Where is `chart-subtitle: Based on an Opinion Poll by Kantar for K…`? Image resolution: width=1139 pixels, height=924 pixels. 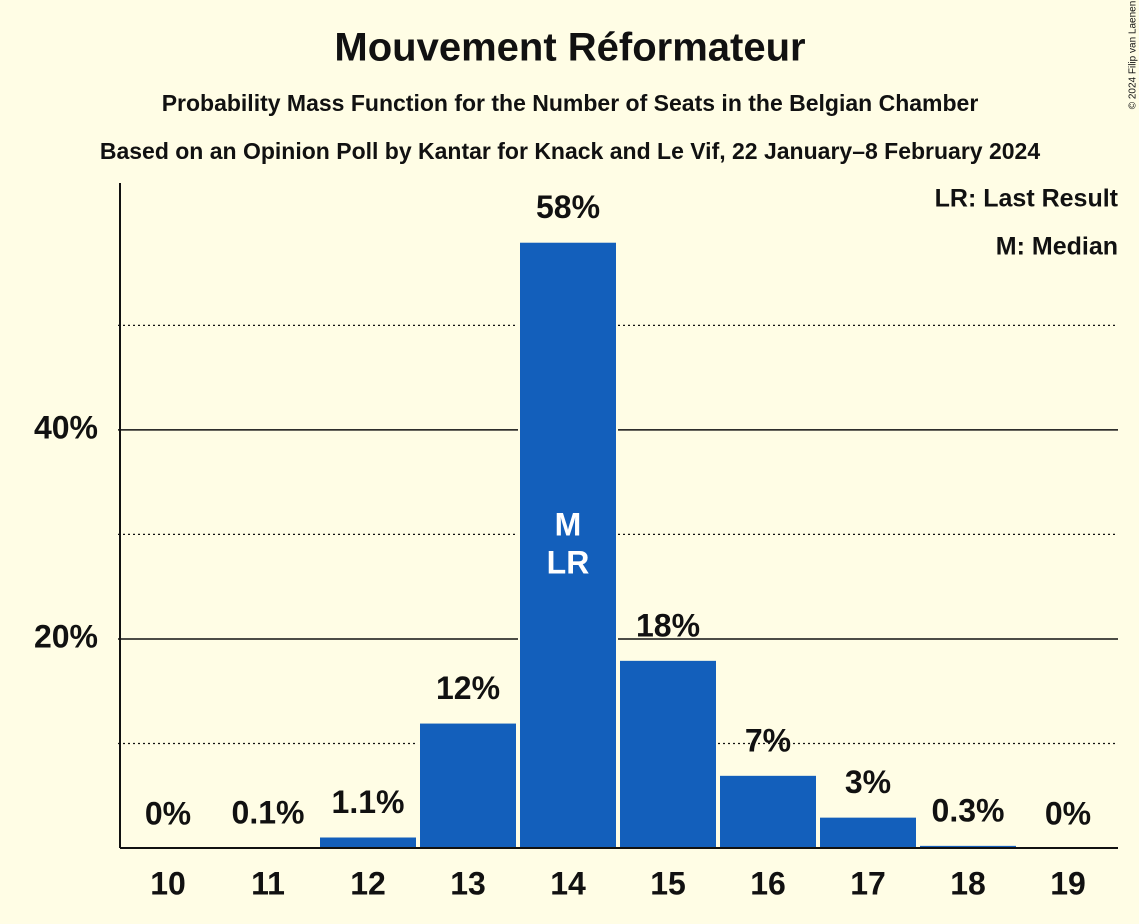 chart-subtitle: Based on an Opinion Poll by Kantar for K… is located at coordinates (570, 151).